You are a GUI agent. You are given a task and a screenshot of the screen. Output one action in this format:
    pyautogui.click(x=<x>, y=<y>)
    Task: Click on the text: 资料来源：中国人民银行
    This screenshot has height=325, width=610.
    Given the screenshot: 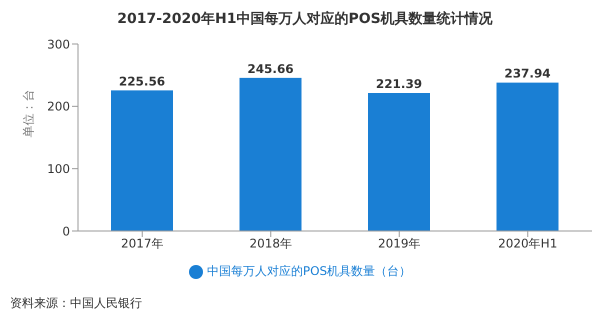 What is the action you would take?
    pyautogui.click(x=76, y=303)
    